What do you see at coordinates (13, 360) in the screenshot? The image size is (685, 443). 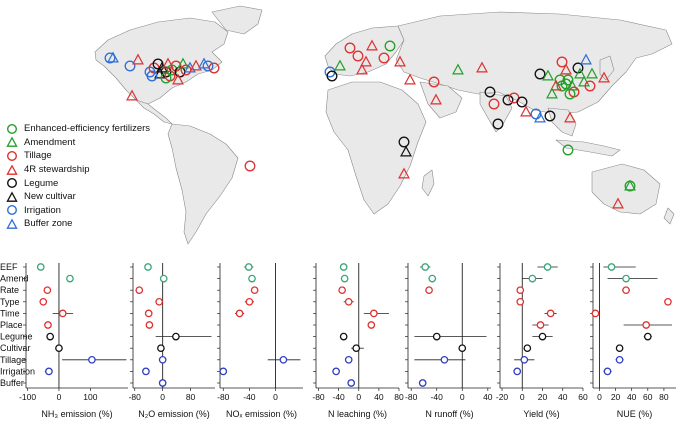 I see `row-label-tillage: Tillage` at bounding box center [13, 360].